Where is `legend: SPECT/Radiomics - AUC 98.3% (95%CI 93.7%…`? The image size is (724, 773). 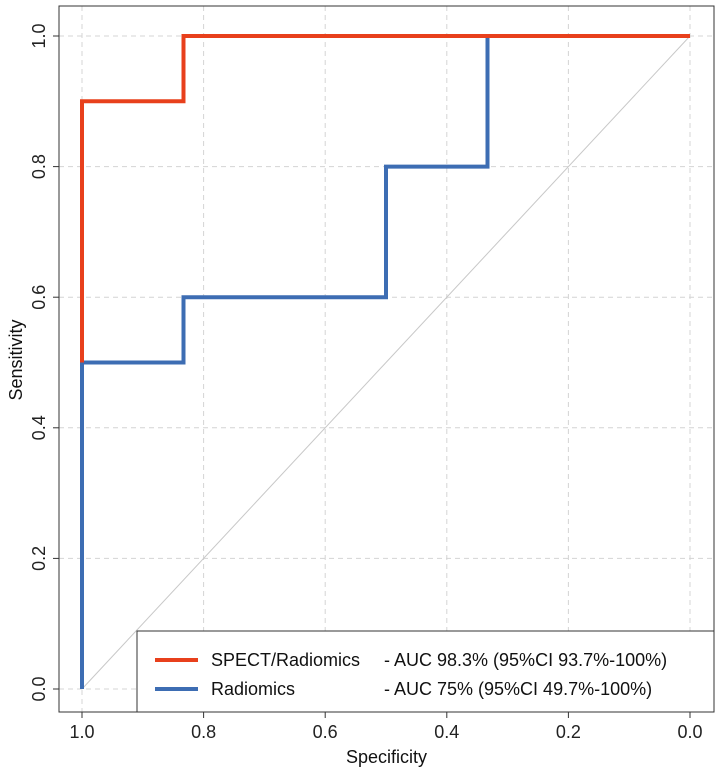
legend: SPECT/Radiomics - AUC 98.3% (95%CI 93.7%… is located at coordinates (425, 671).